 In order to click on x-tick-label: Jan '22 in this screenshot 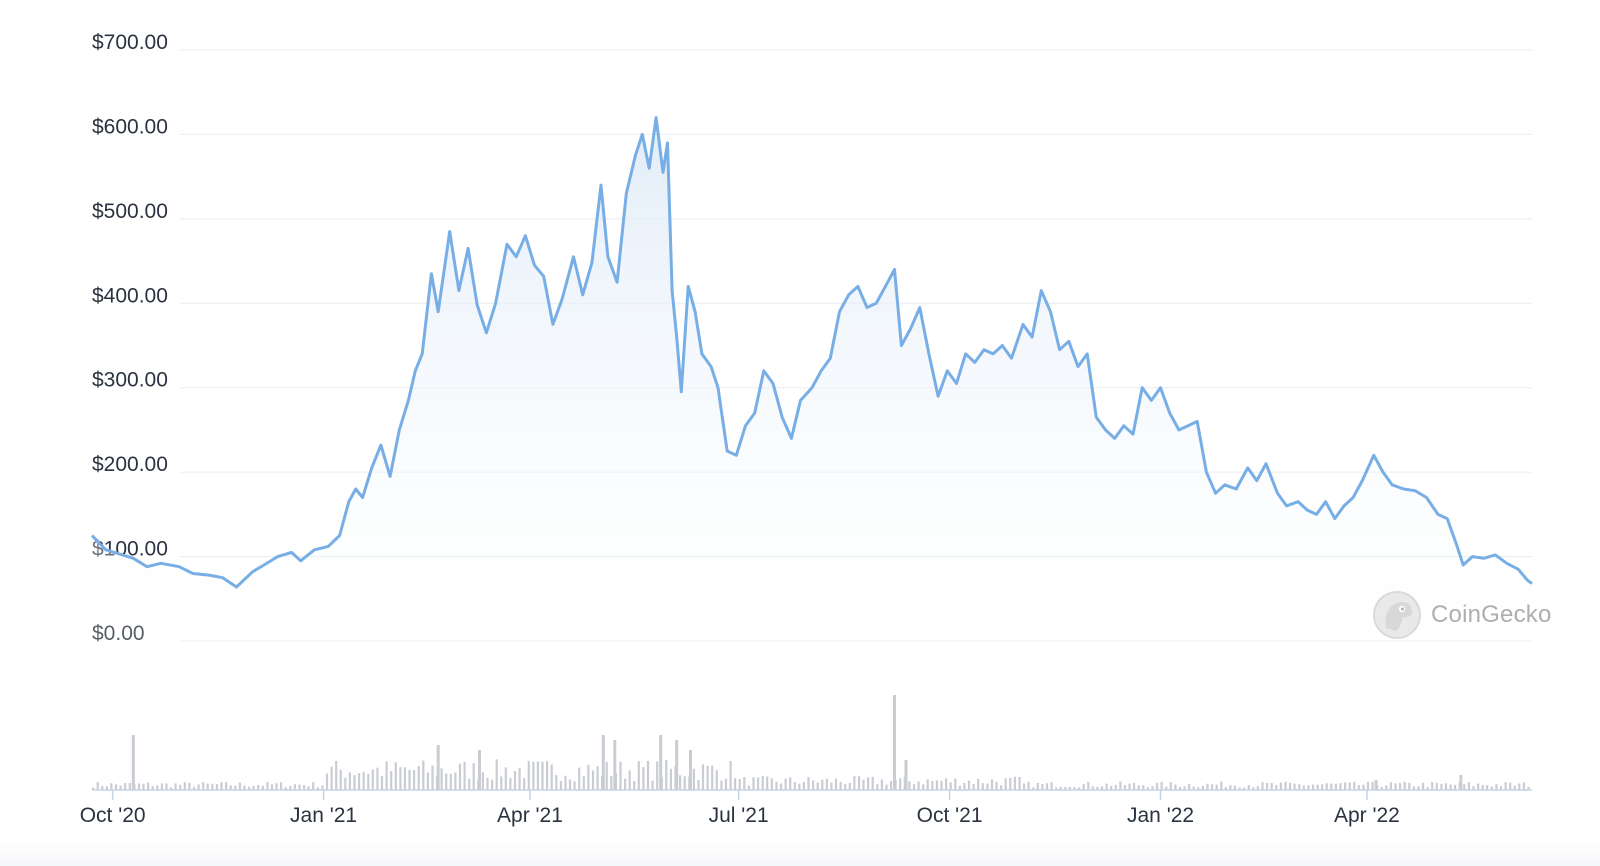, I will do `click(1160, 815)`.